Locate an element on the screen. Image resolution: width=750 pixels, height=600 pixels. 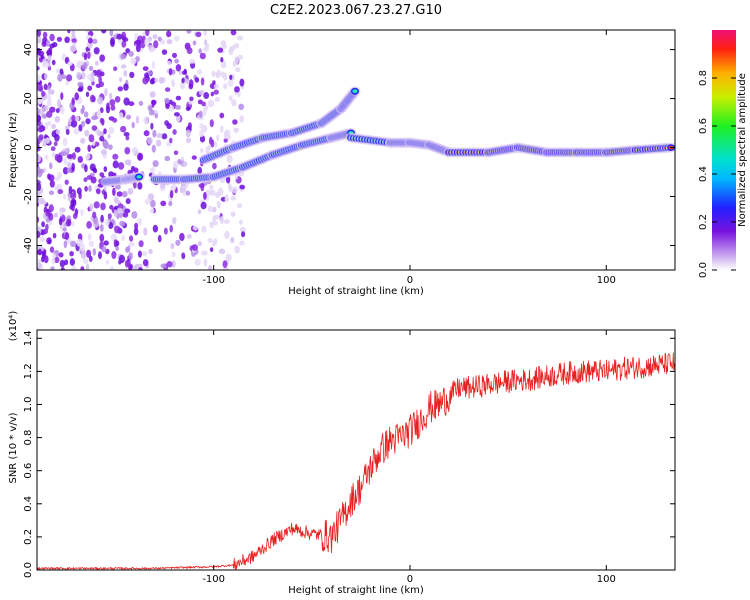
snr-ylabel: SNR (10 * v/v) is located at coordinates (13, 447).